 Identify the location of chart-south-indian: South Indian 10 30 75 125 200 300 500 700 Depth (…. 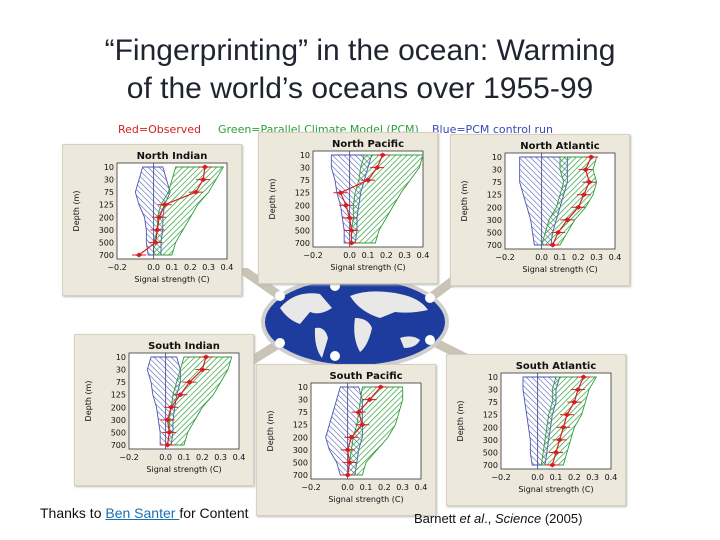
(165, 407).